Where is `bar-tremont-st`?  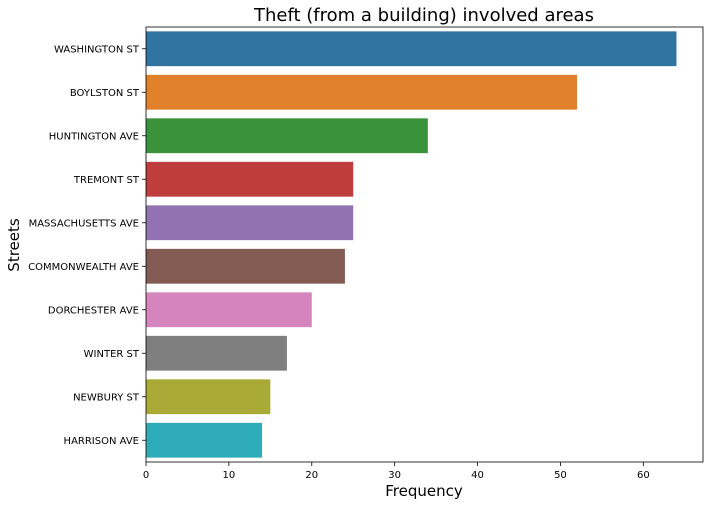 bar-tremont-st is located at coordinates (250, 179).